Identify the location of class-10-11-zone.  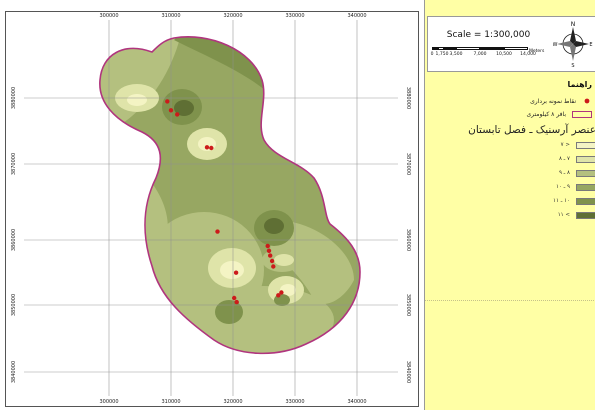
(229, 312).